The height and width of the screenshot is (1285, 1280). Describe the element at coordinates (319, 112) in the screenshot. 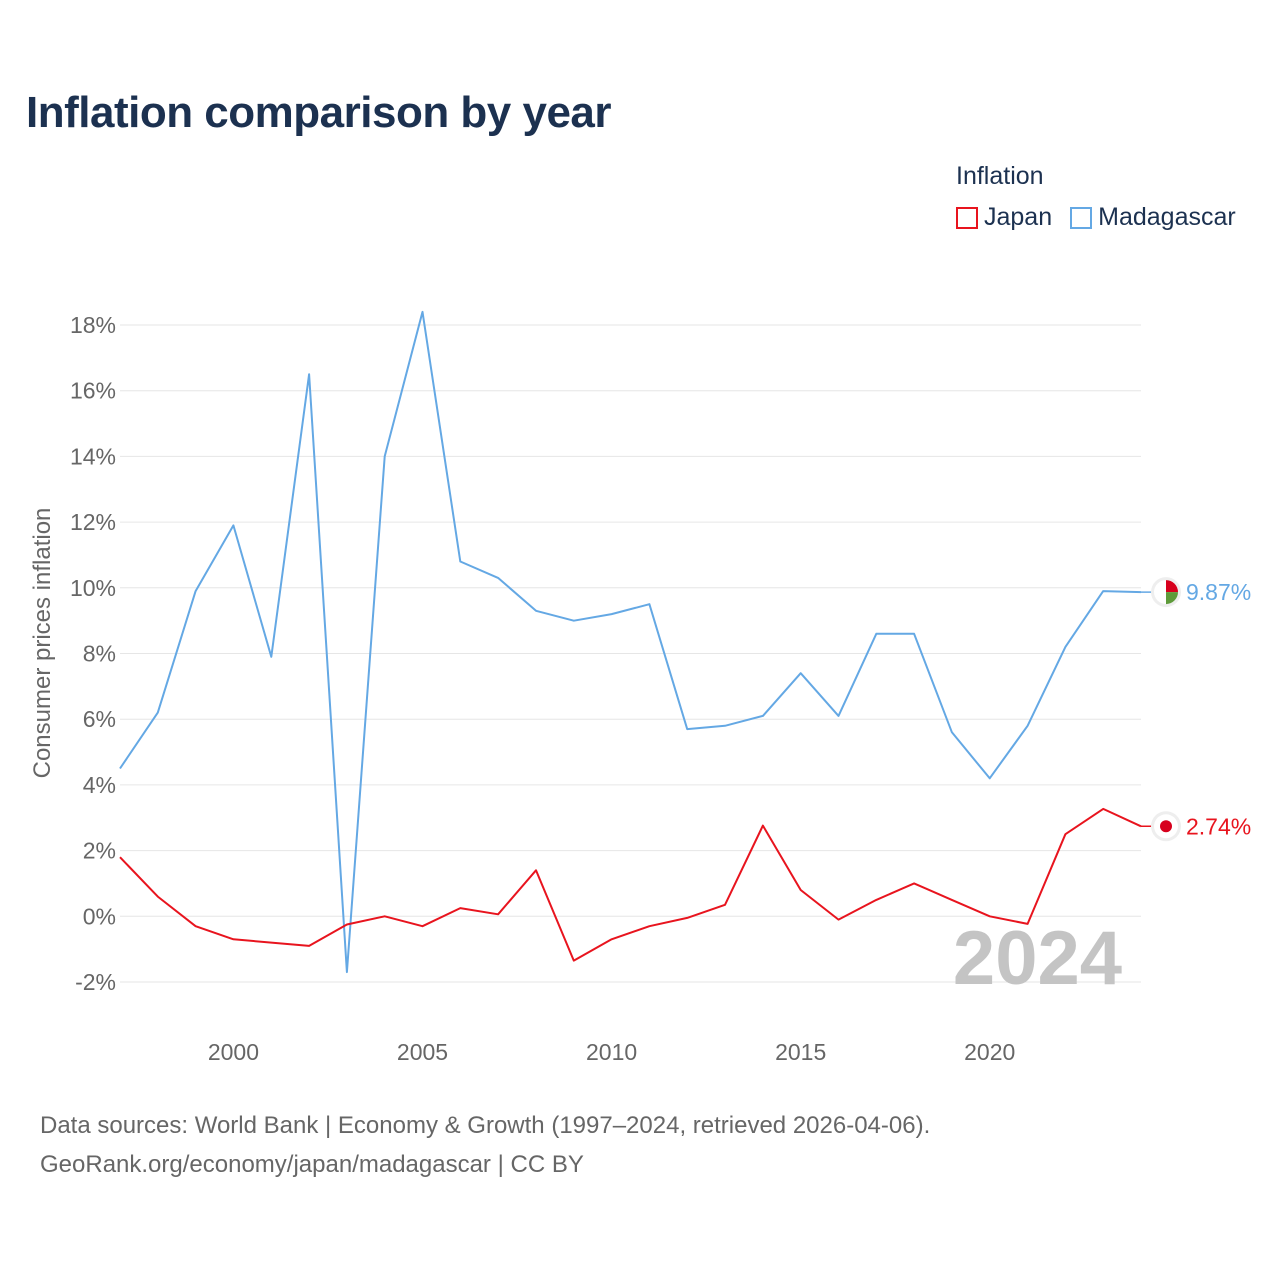

I see `page-title: Inflation comparison by year` at that location.